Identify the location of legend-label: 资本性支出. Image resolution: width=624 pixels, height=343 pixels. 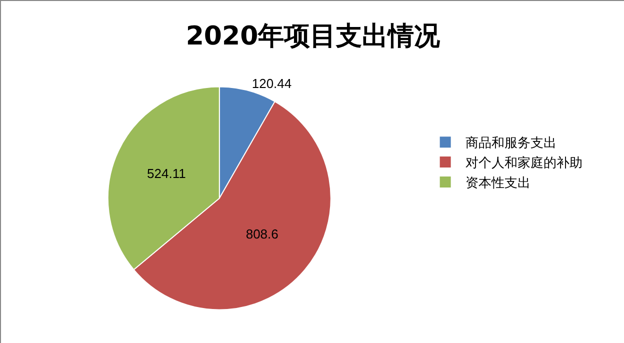
(497, 184).